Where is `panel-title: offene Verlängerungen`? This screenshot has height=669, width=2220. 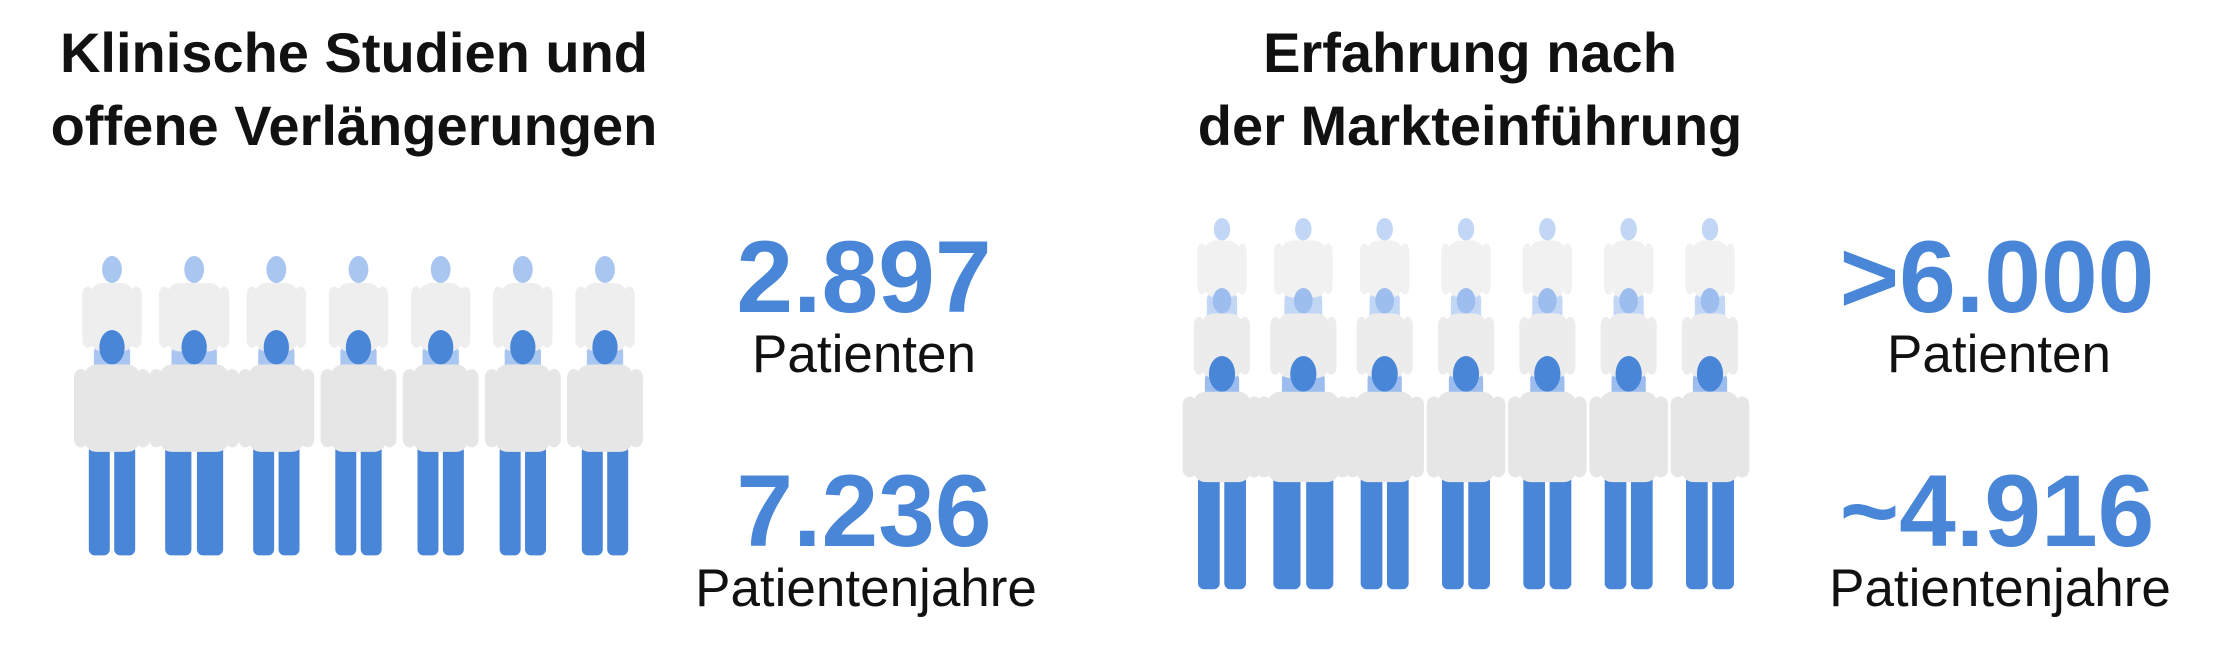 panel-title: offene Verlängerungen is located at coordinates (354, 125).